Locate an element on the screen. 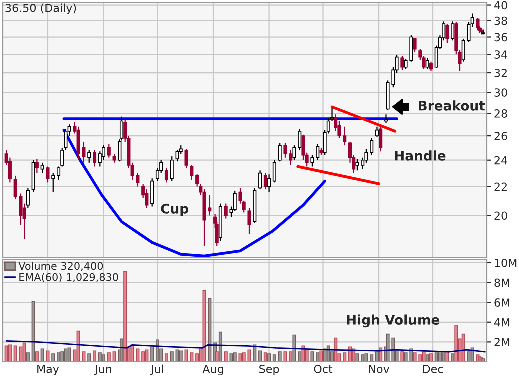 This screenshot has width=519, height=380. y-tick-label: 4M is located at coordinates (502, 322).